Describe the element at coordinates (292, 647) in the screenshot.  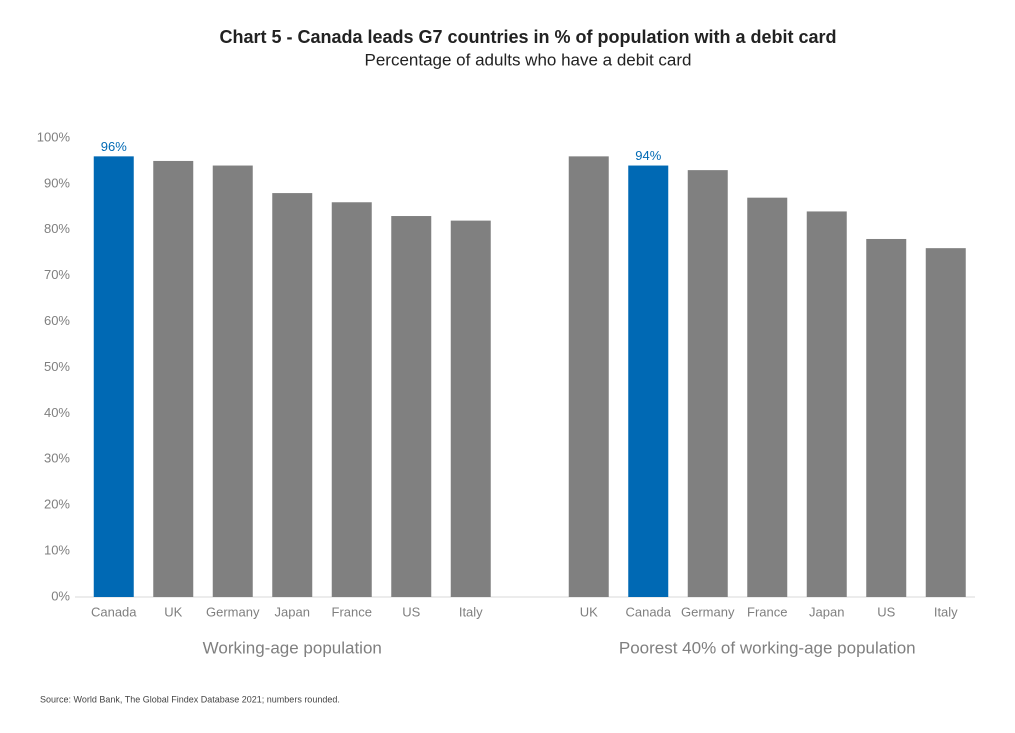
I see `group-label: Working-age population` at that location.